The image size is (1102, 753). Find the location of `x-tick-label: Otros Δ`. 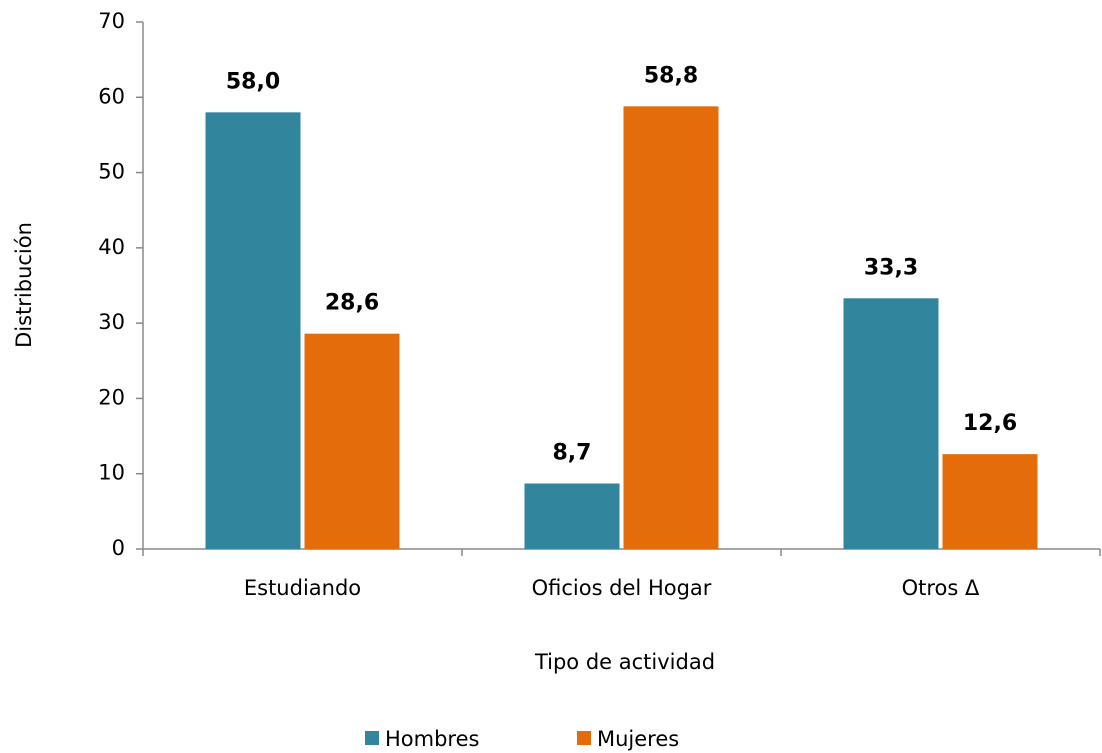

x-tick-label: Otros Δ is located at coordinates (941, 588).